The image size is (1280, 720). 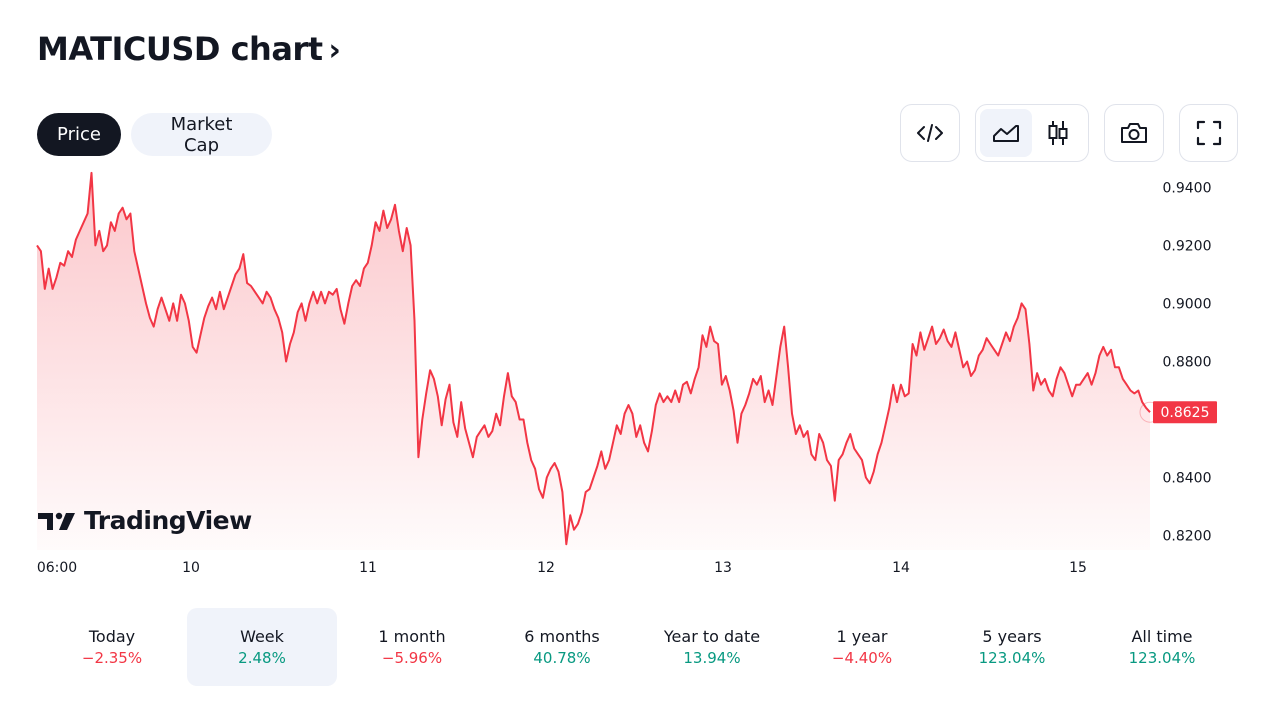 What do you see at coordinates (56, 521) in the screenshot?
I see `tradingview-logo-icon` at bounding box center [56, 521].